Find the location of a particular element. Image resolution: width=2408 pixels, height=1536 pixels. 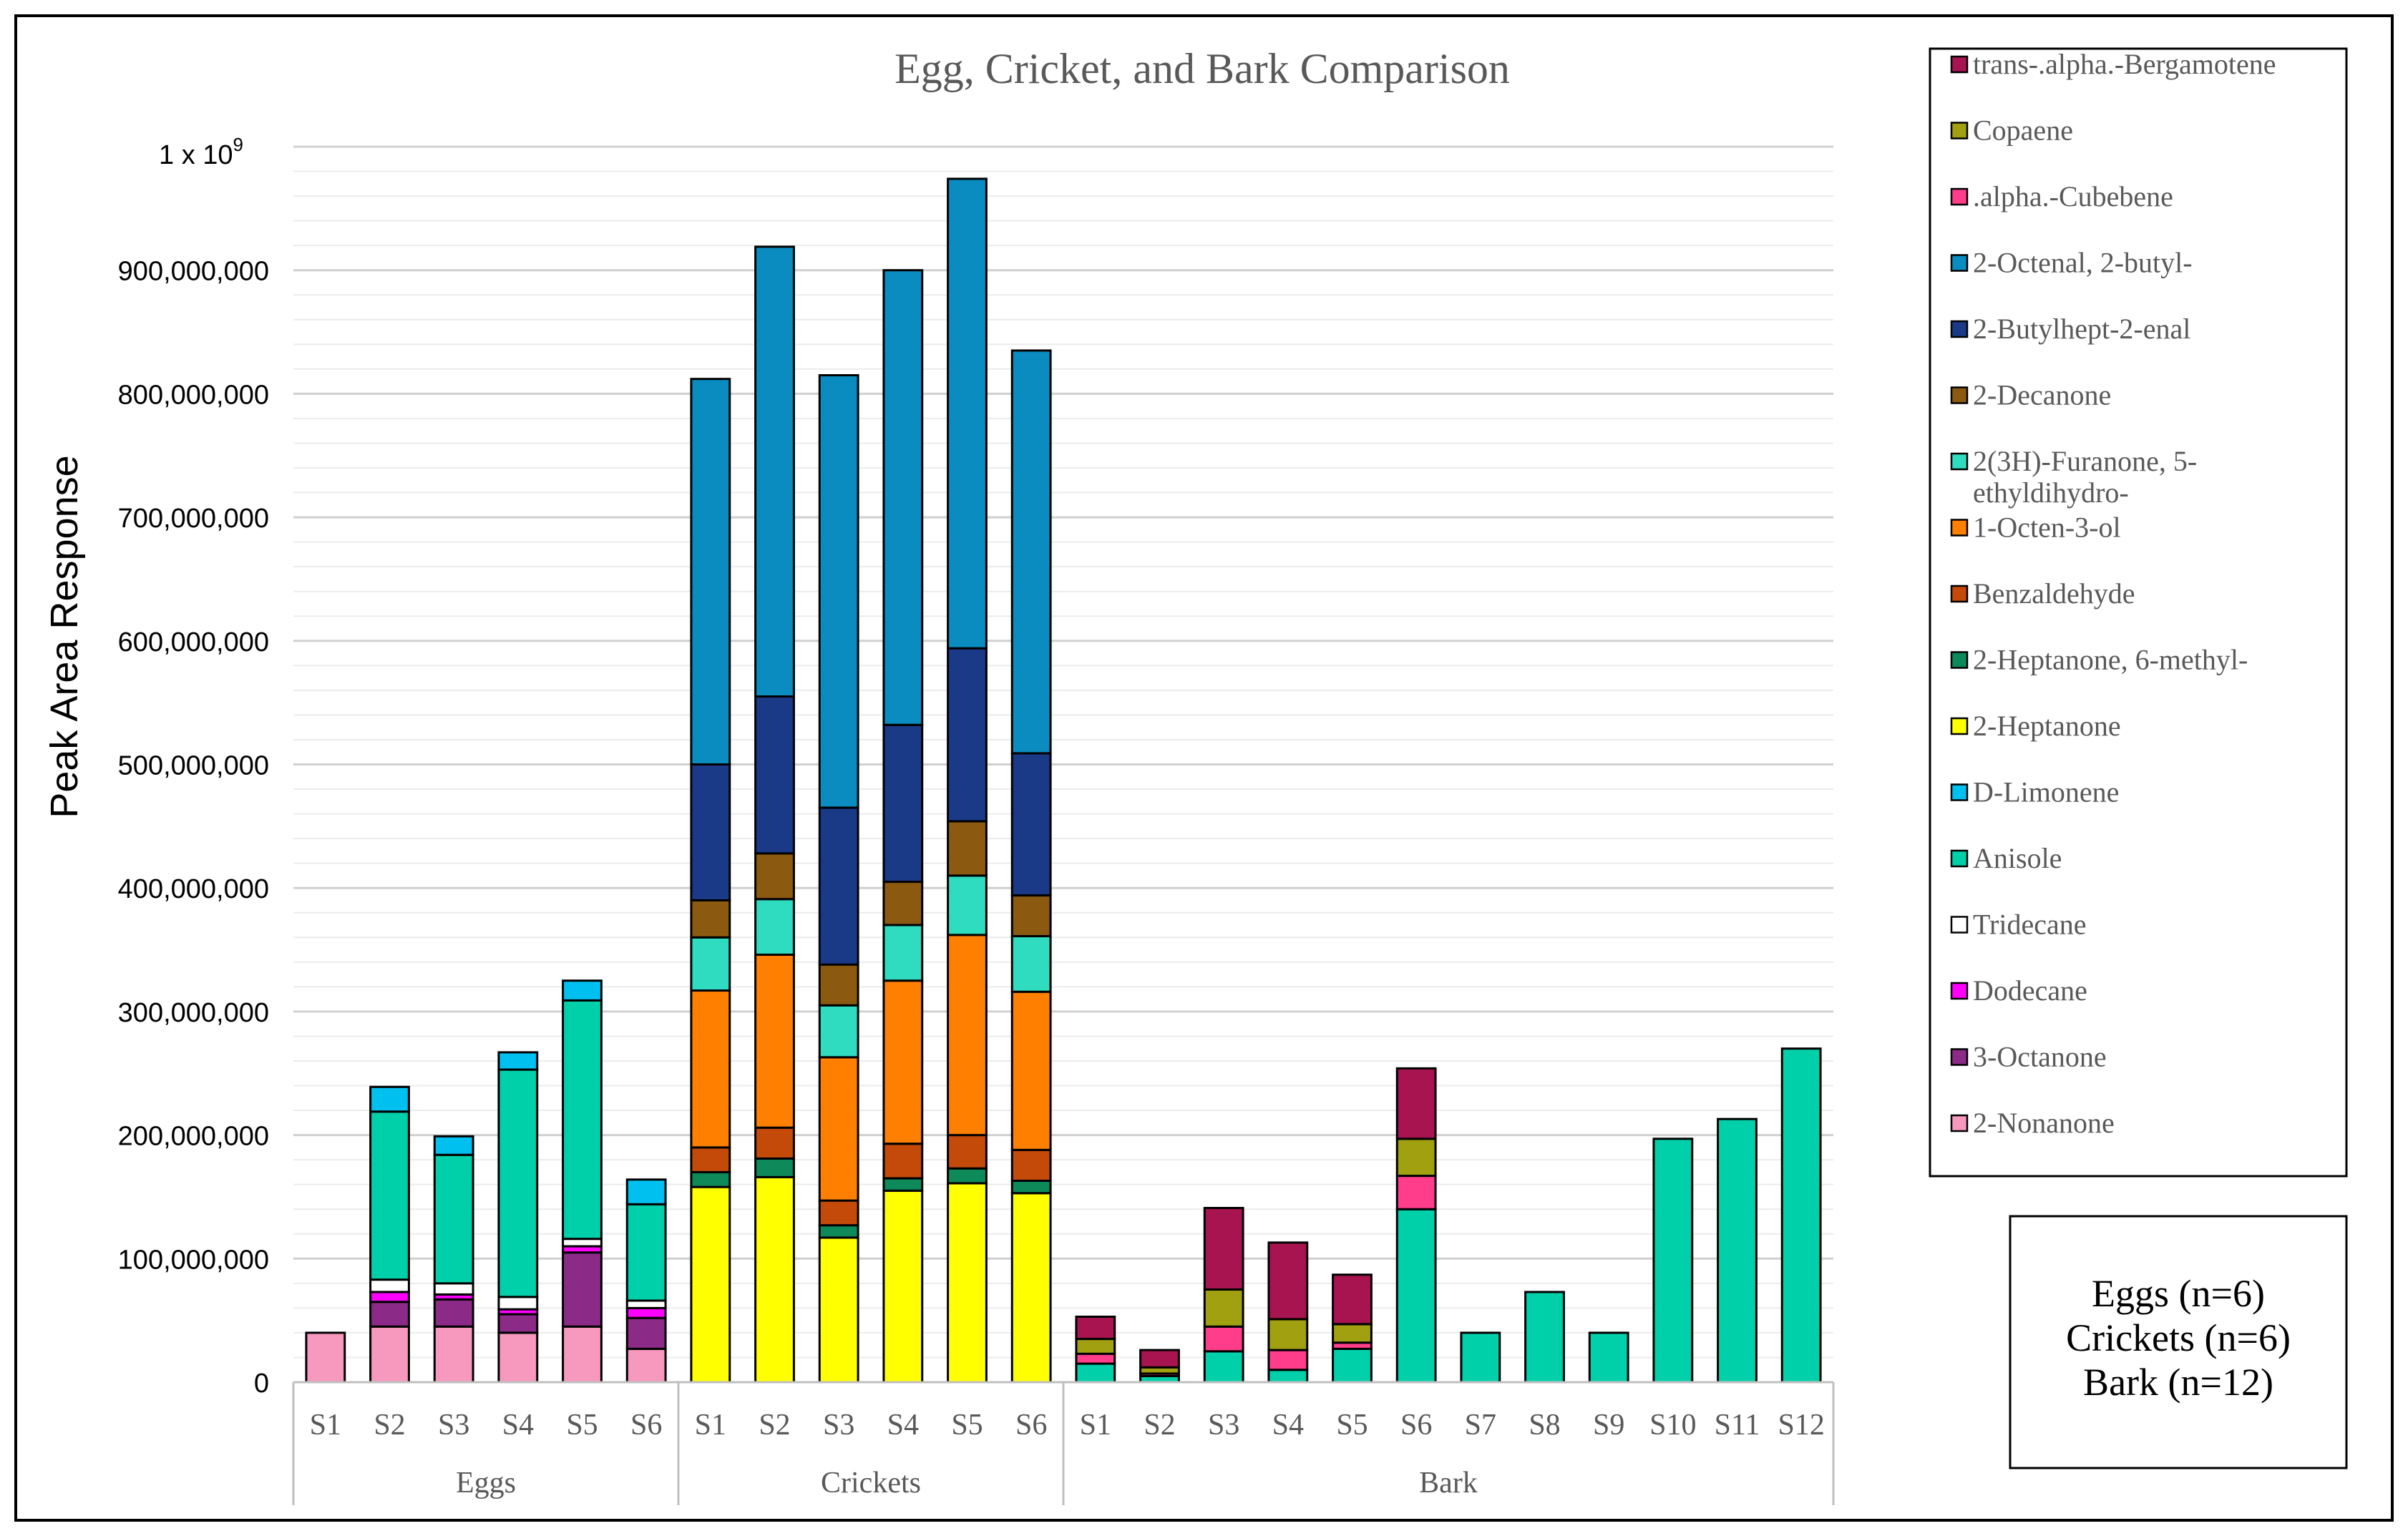

legend-box is located at coordinates (2138, 612).